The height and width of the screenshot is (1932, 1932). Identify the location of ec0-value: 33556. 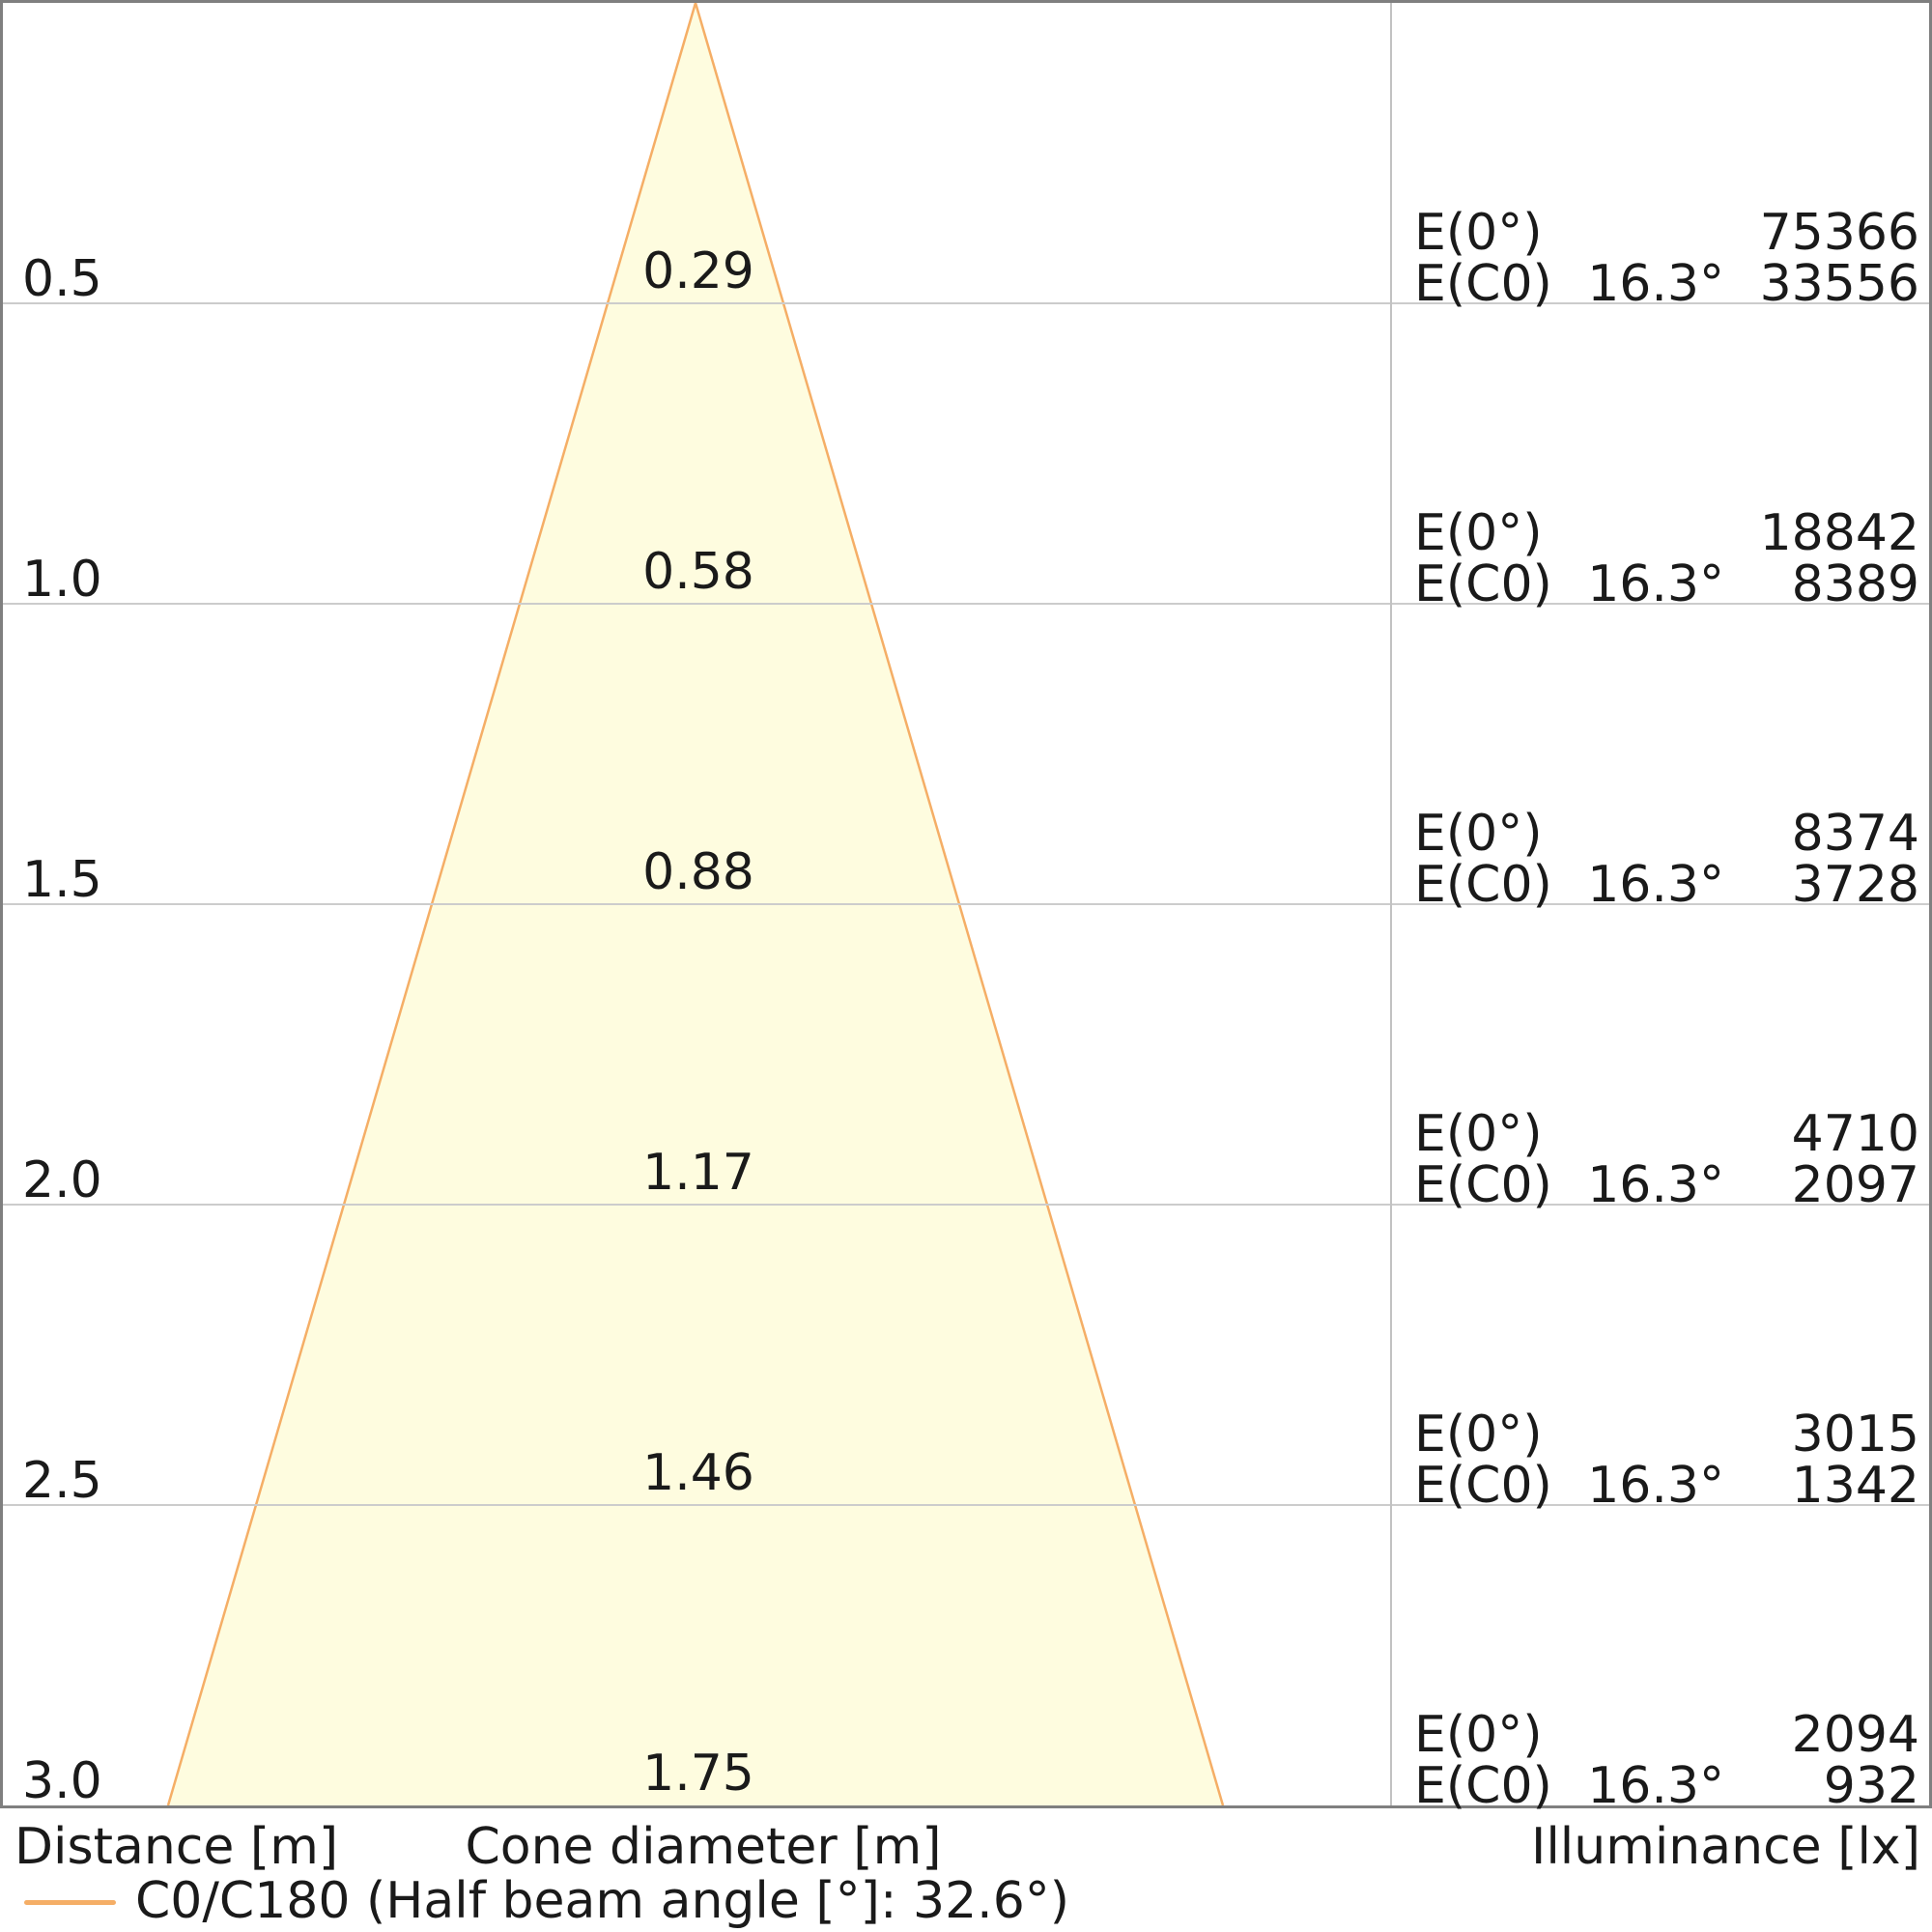
(1839, 284).